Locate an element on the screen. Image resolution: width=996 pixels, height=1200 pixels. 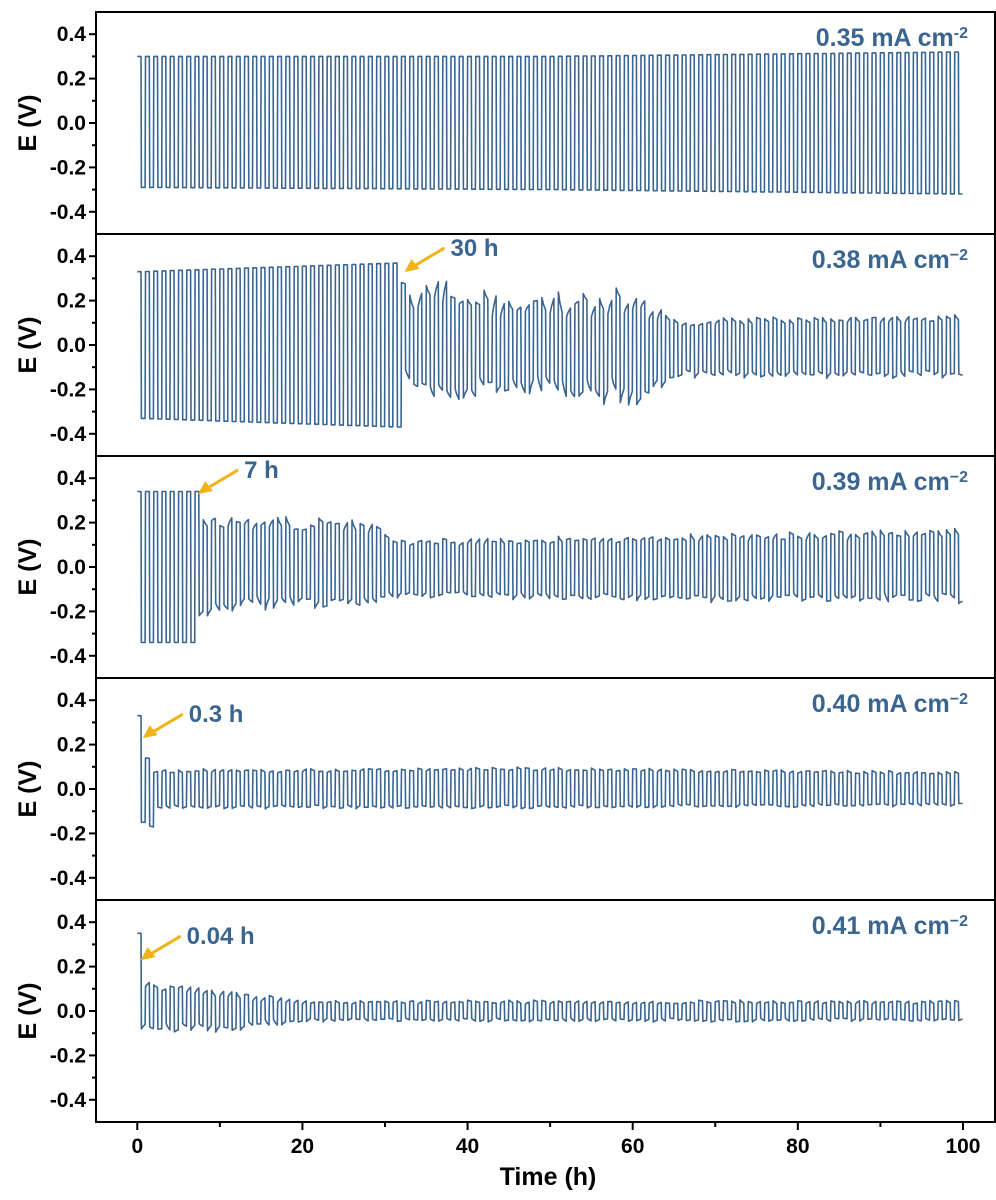
current-density-label: 0.39 mA cm−2 is located at coordinates (890, 482).